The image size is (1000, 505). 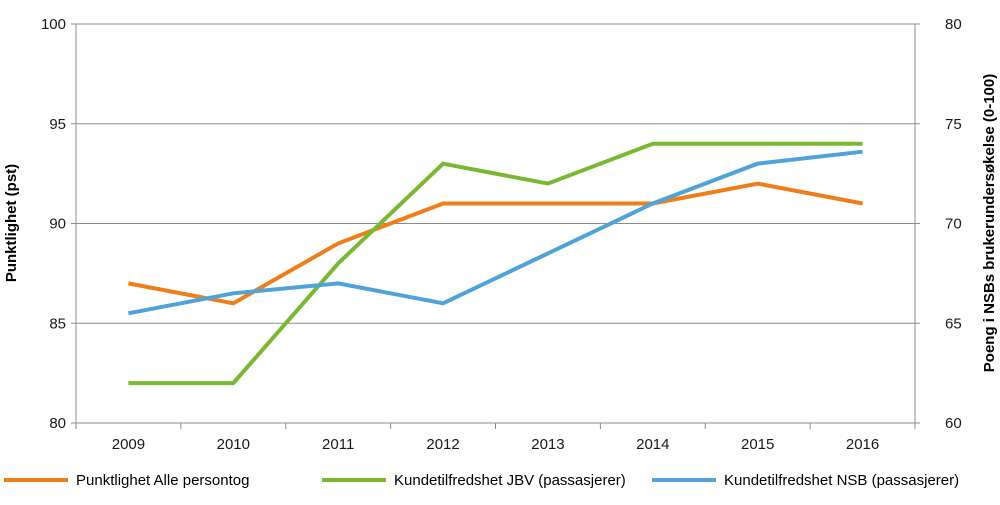 I want to click on left-axis-title: Punktlighet (pst), so click(x=11, y=223).